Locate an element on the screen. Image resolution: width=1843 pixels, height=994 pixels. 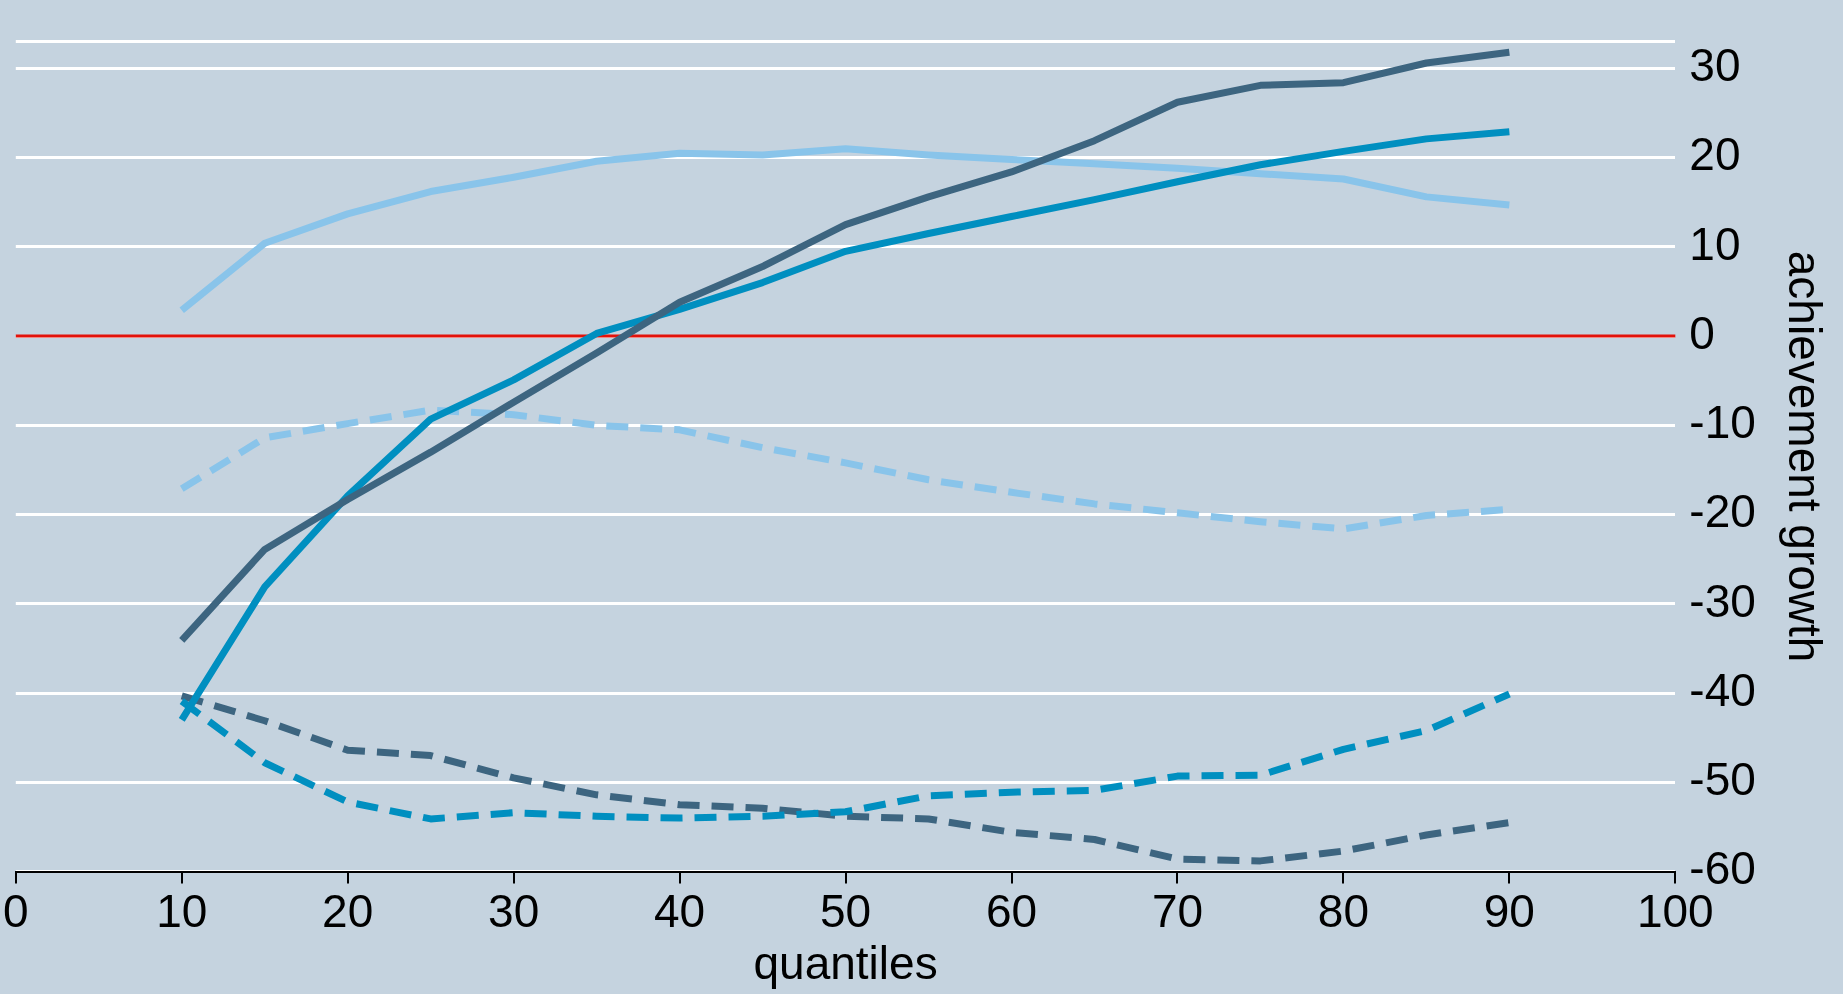
y-tick-label: -10 is located at coordinates (1722, 422).